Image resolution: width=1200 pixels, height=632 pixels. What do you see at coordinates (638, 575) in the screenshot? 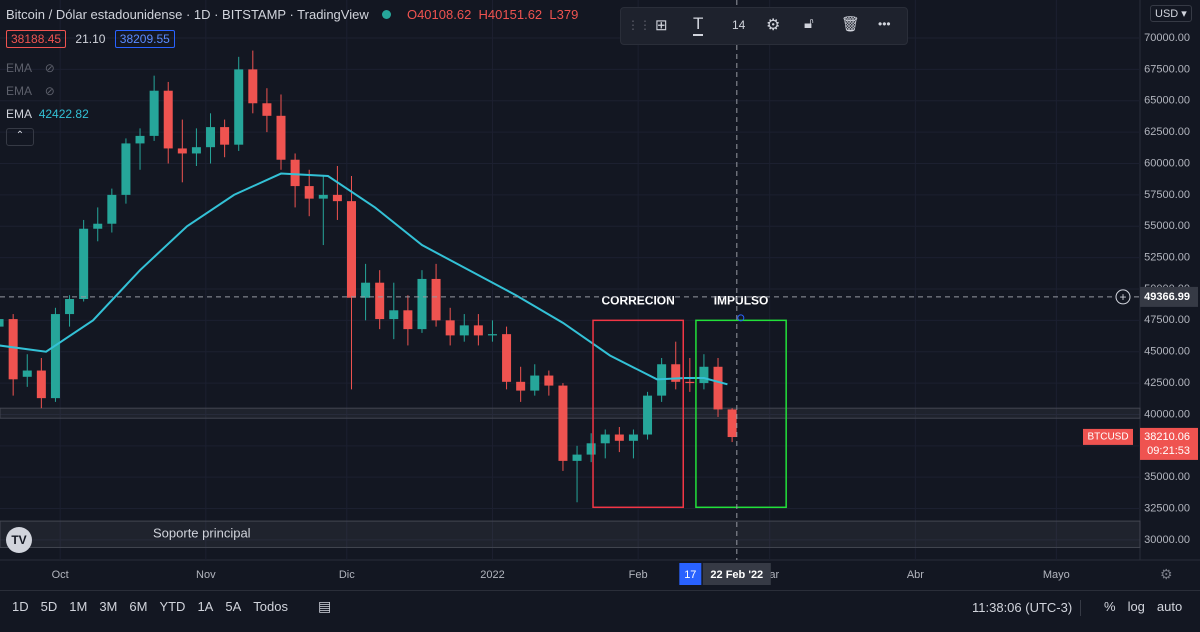
I see `x-tick-label: Feb` at bounding box center [638, 575].